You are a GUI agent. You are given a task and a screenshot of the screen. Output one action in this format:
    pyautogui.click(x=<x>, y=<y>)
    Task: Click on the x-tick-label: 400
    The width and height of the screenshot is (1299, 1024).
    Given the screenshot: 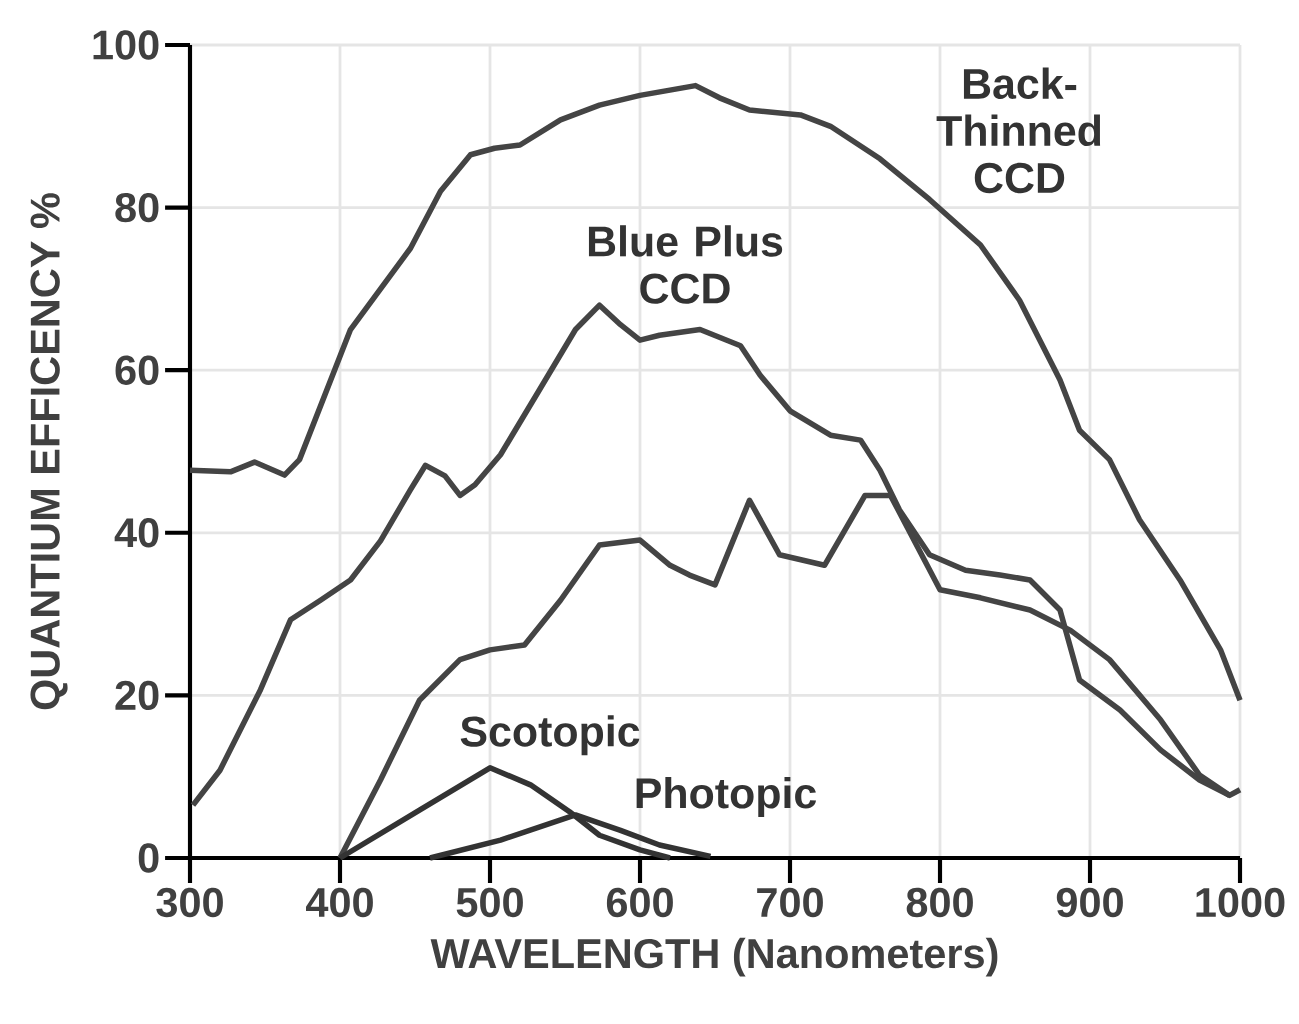 What is the action you would take?
    pyautogui.click(x=339, y=902)
    